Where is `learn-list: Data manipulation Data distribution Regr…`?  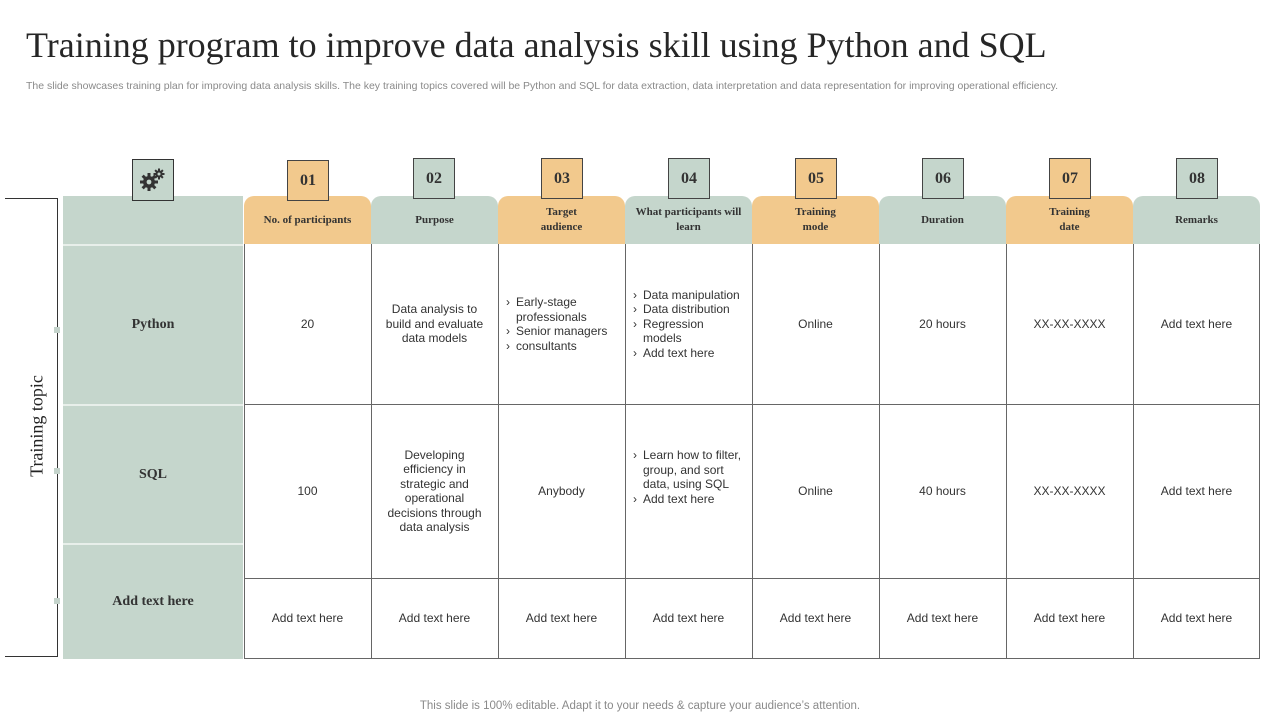
learn-list: Data manipulation Data distribution Regr… is located at coordinates (688, 324).